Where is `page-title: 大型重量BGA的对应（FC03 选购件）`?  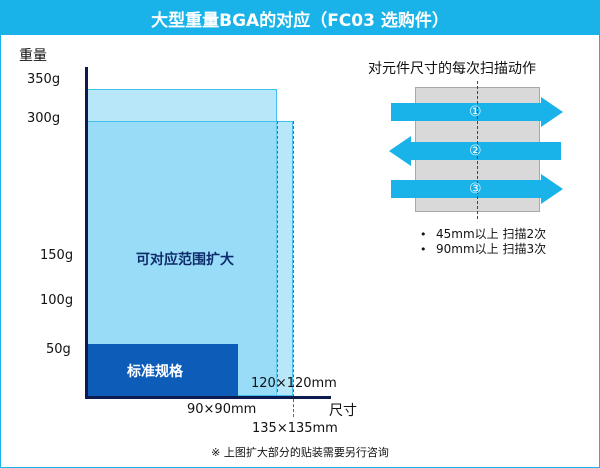 page-title: 大型重量BGA的对应（FC03 选购件） is located at coordinates (300, 18).